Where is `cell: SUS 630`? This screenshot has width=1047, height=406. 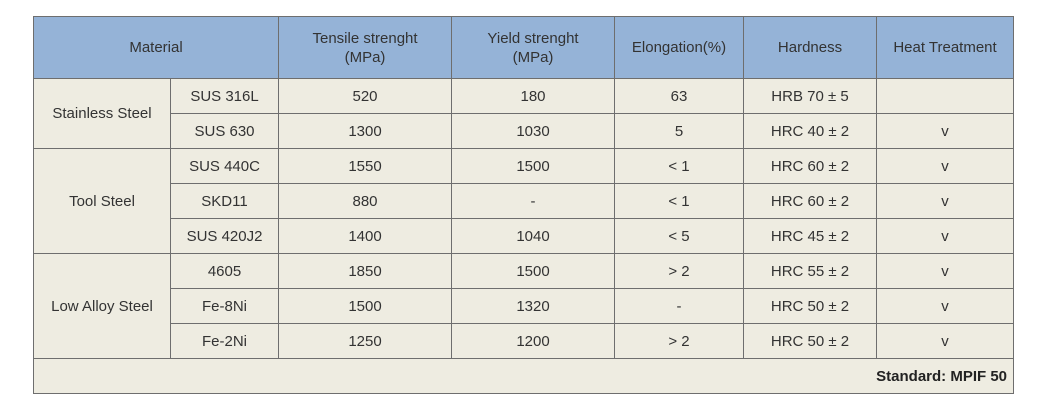 cell: SUS 630 is located at coordinates (224, 131).